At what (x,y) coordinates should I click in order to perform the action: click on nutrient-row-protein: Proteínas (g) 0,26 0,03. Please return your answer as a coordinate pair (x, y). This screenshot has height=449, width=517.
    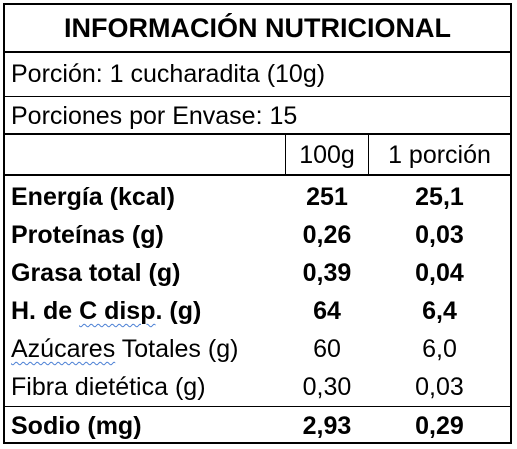
    Looking at the image, I should click on (257, 235).